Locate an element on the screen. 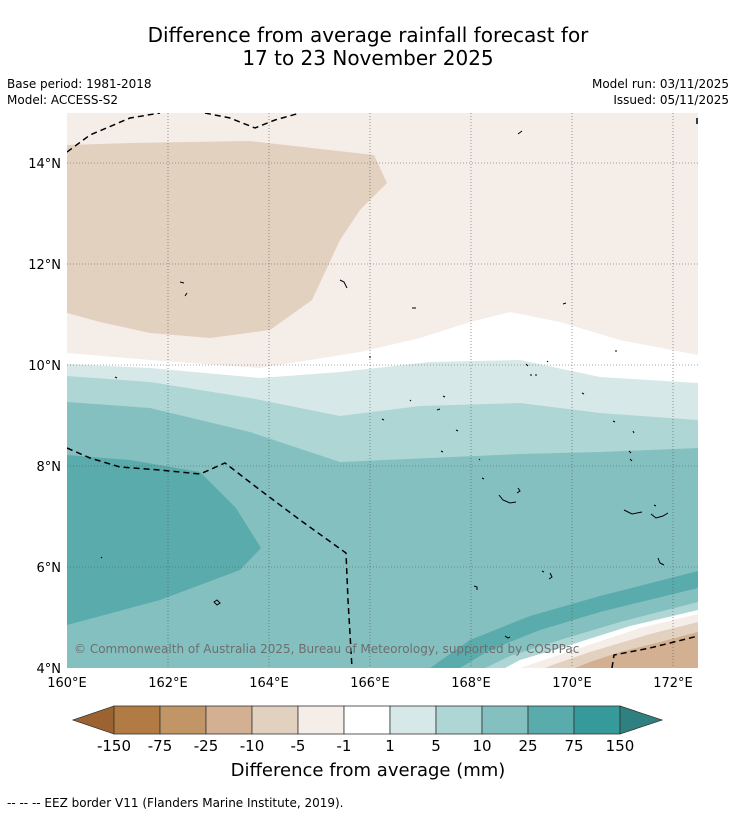  y-tick-label: 12°N is located at coordinates (44, 265).